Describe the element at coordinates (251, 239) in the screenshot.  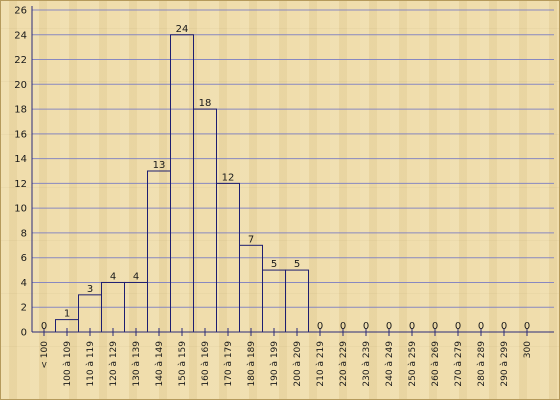
I see `data-label: 7` at that location.